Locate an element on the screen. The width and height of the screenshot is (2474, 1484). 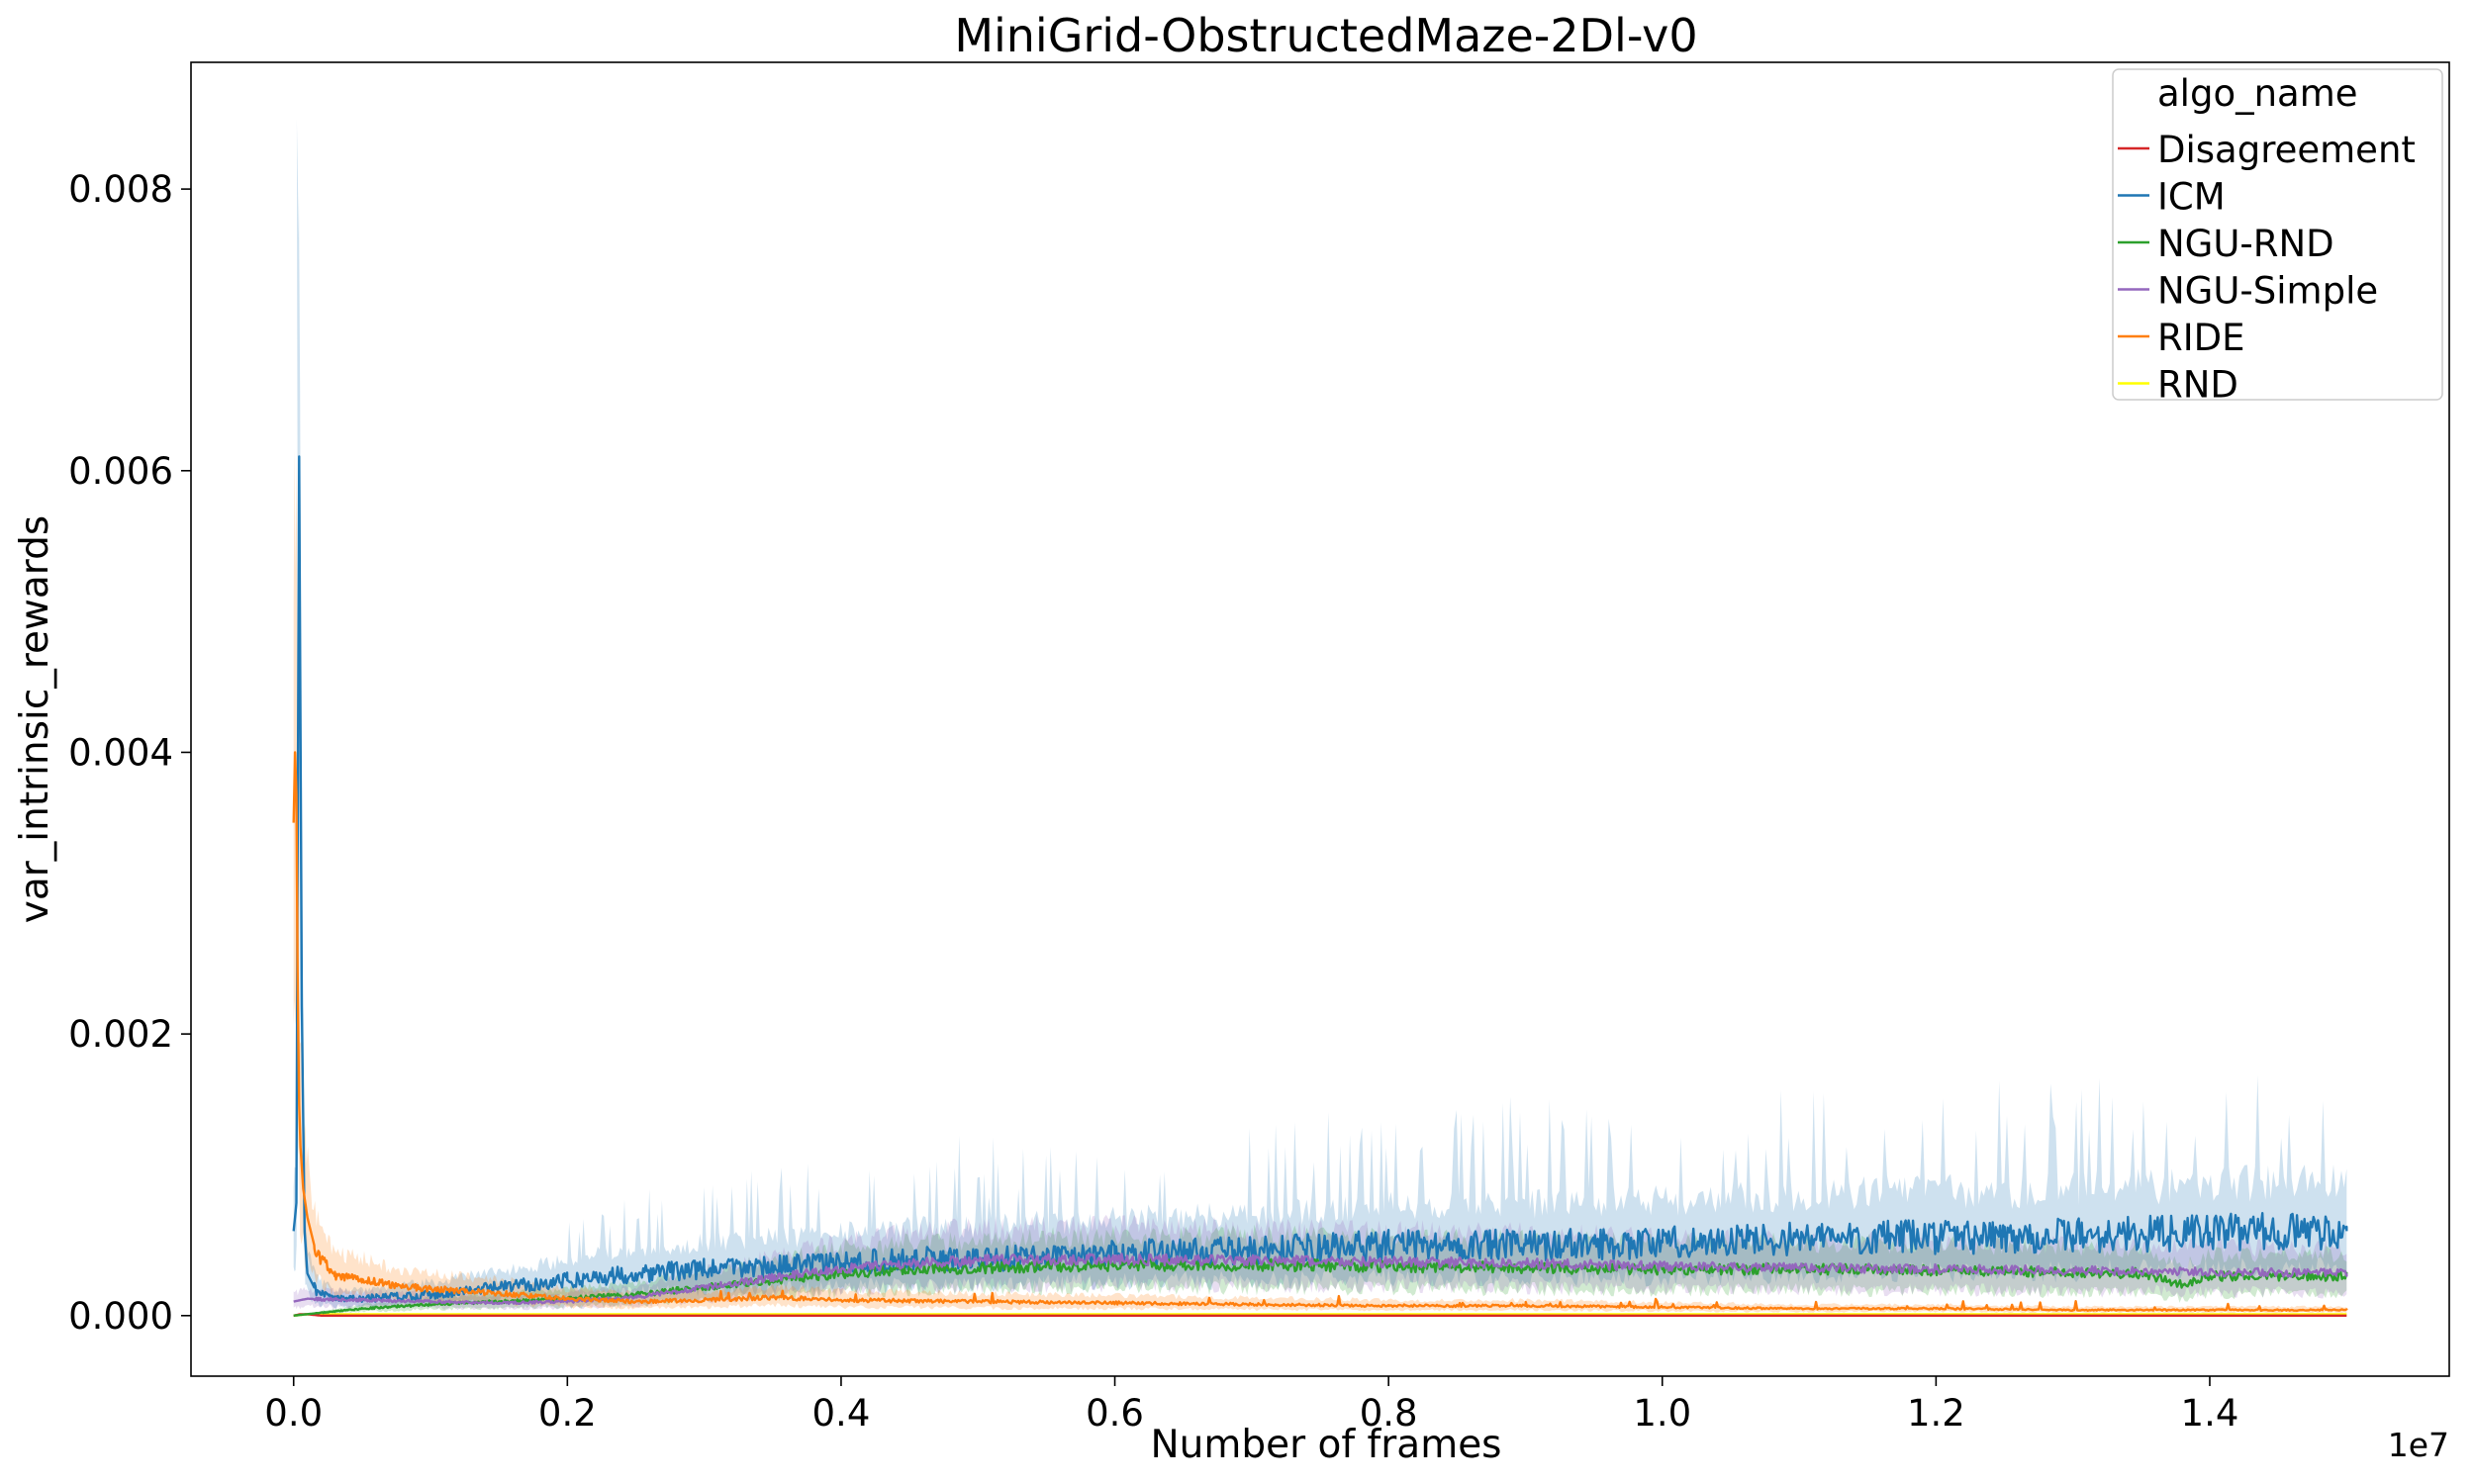
series-band-ngu-rnd is located at coordinates (1320, 1270).